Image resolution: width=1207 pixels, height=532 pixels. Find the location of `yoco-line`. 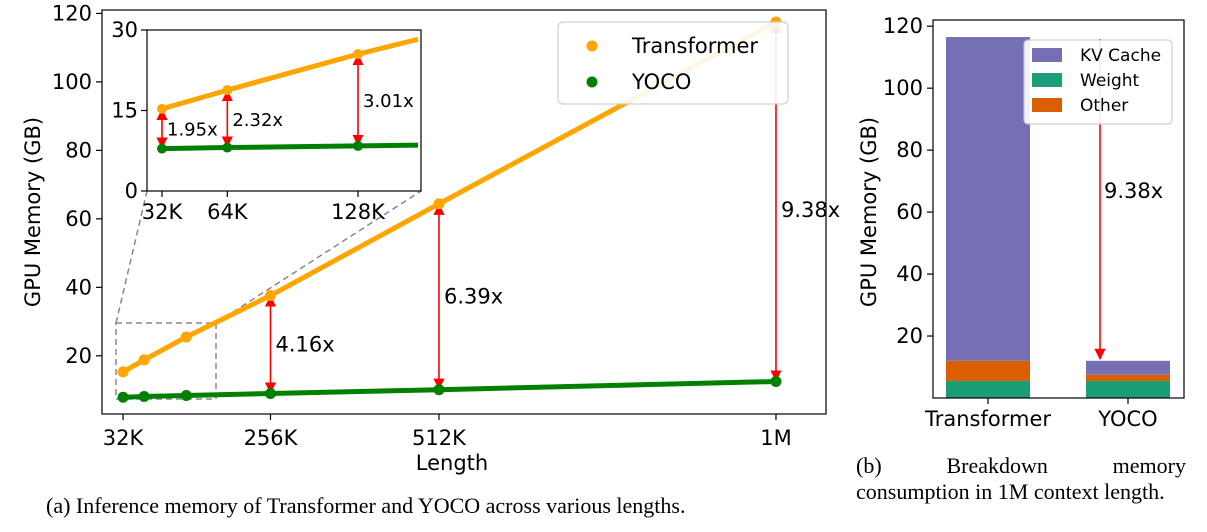

yoco-line is located at coordinates (449, 389).